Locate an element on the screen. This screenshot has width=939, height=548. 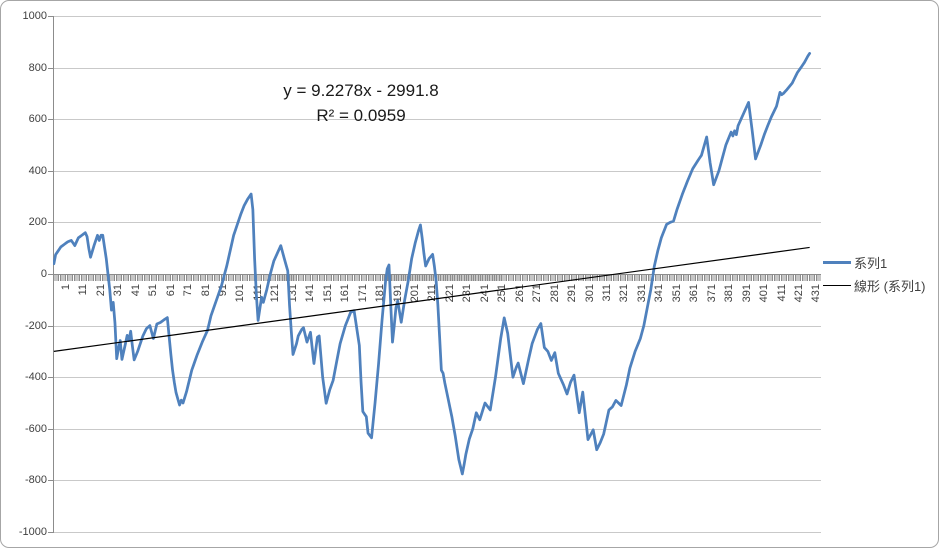
trendline-equation: y = 9.2278x - 2991.8 is located at coordinates (361, 90).